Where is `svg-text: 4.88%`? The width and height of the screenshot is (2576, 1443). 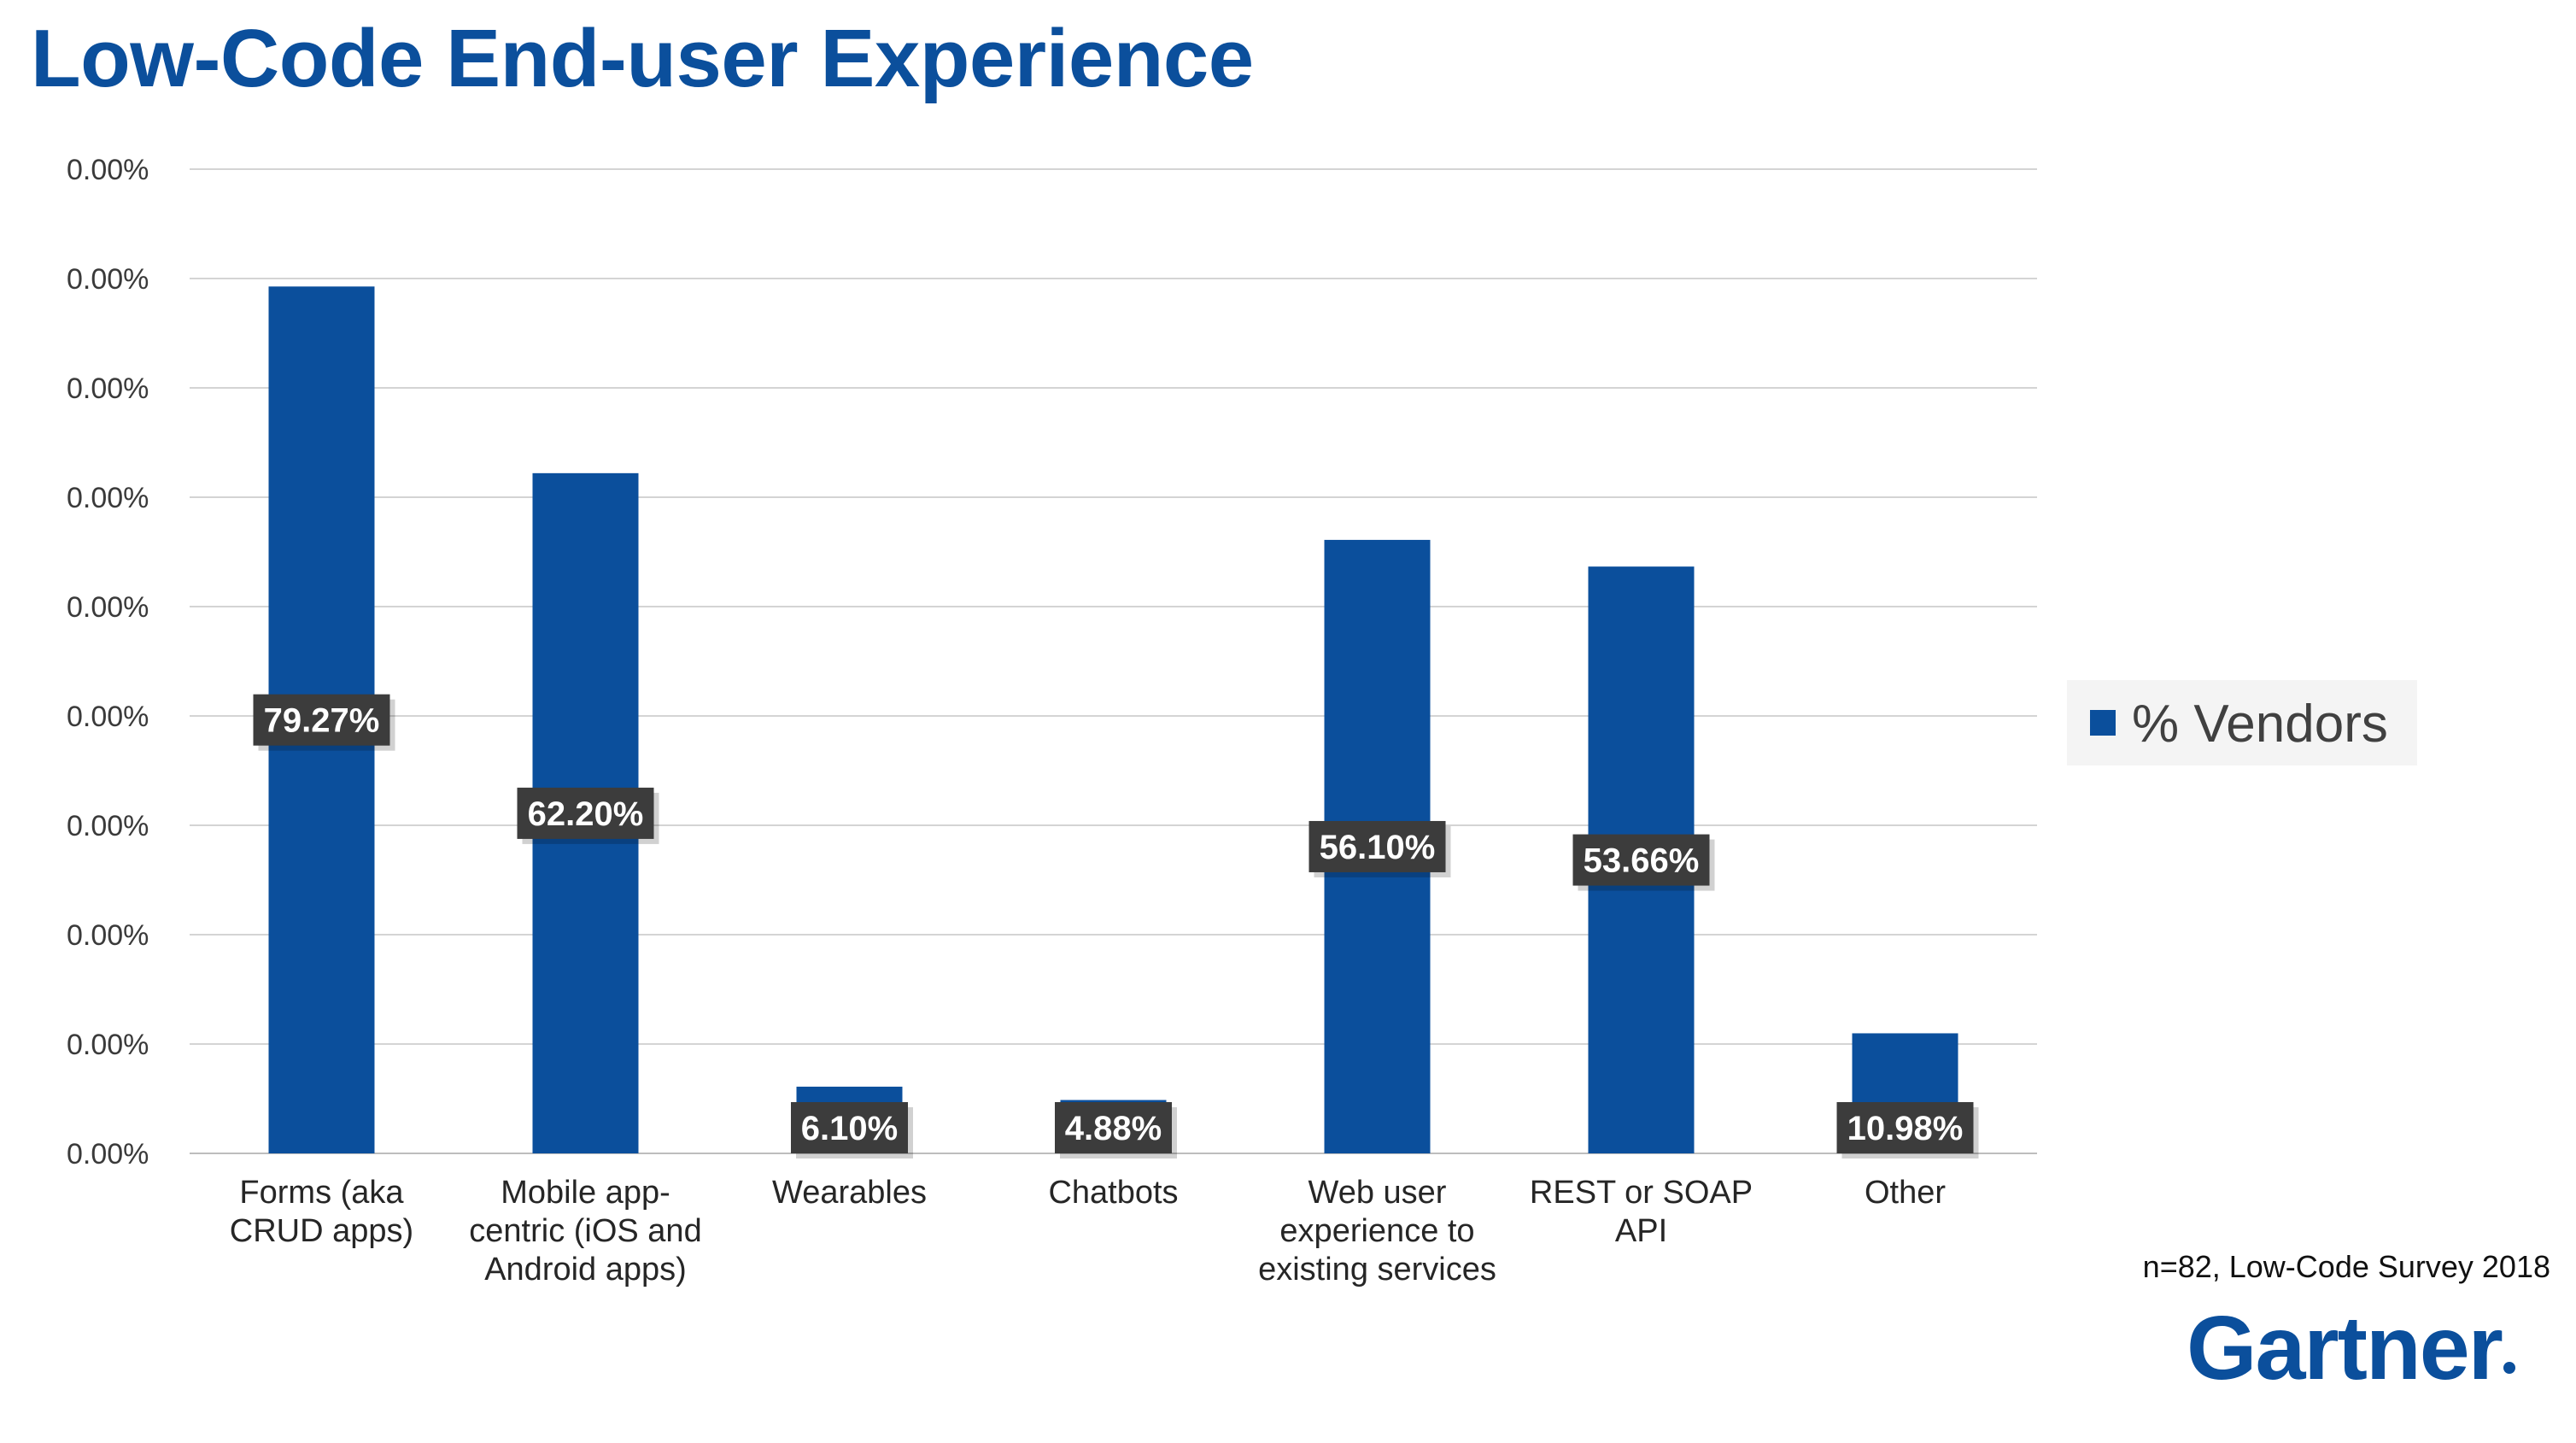
svg-text: 4.88% is located at coordinates (1113, 1128).